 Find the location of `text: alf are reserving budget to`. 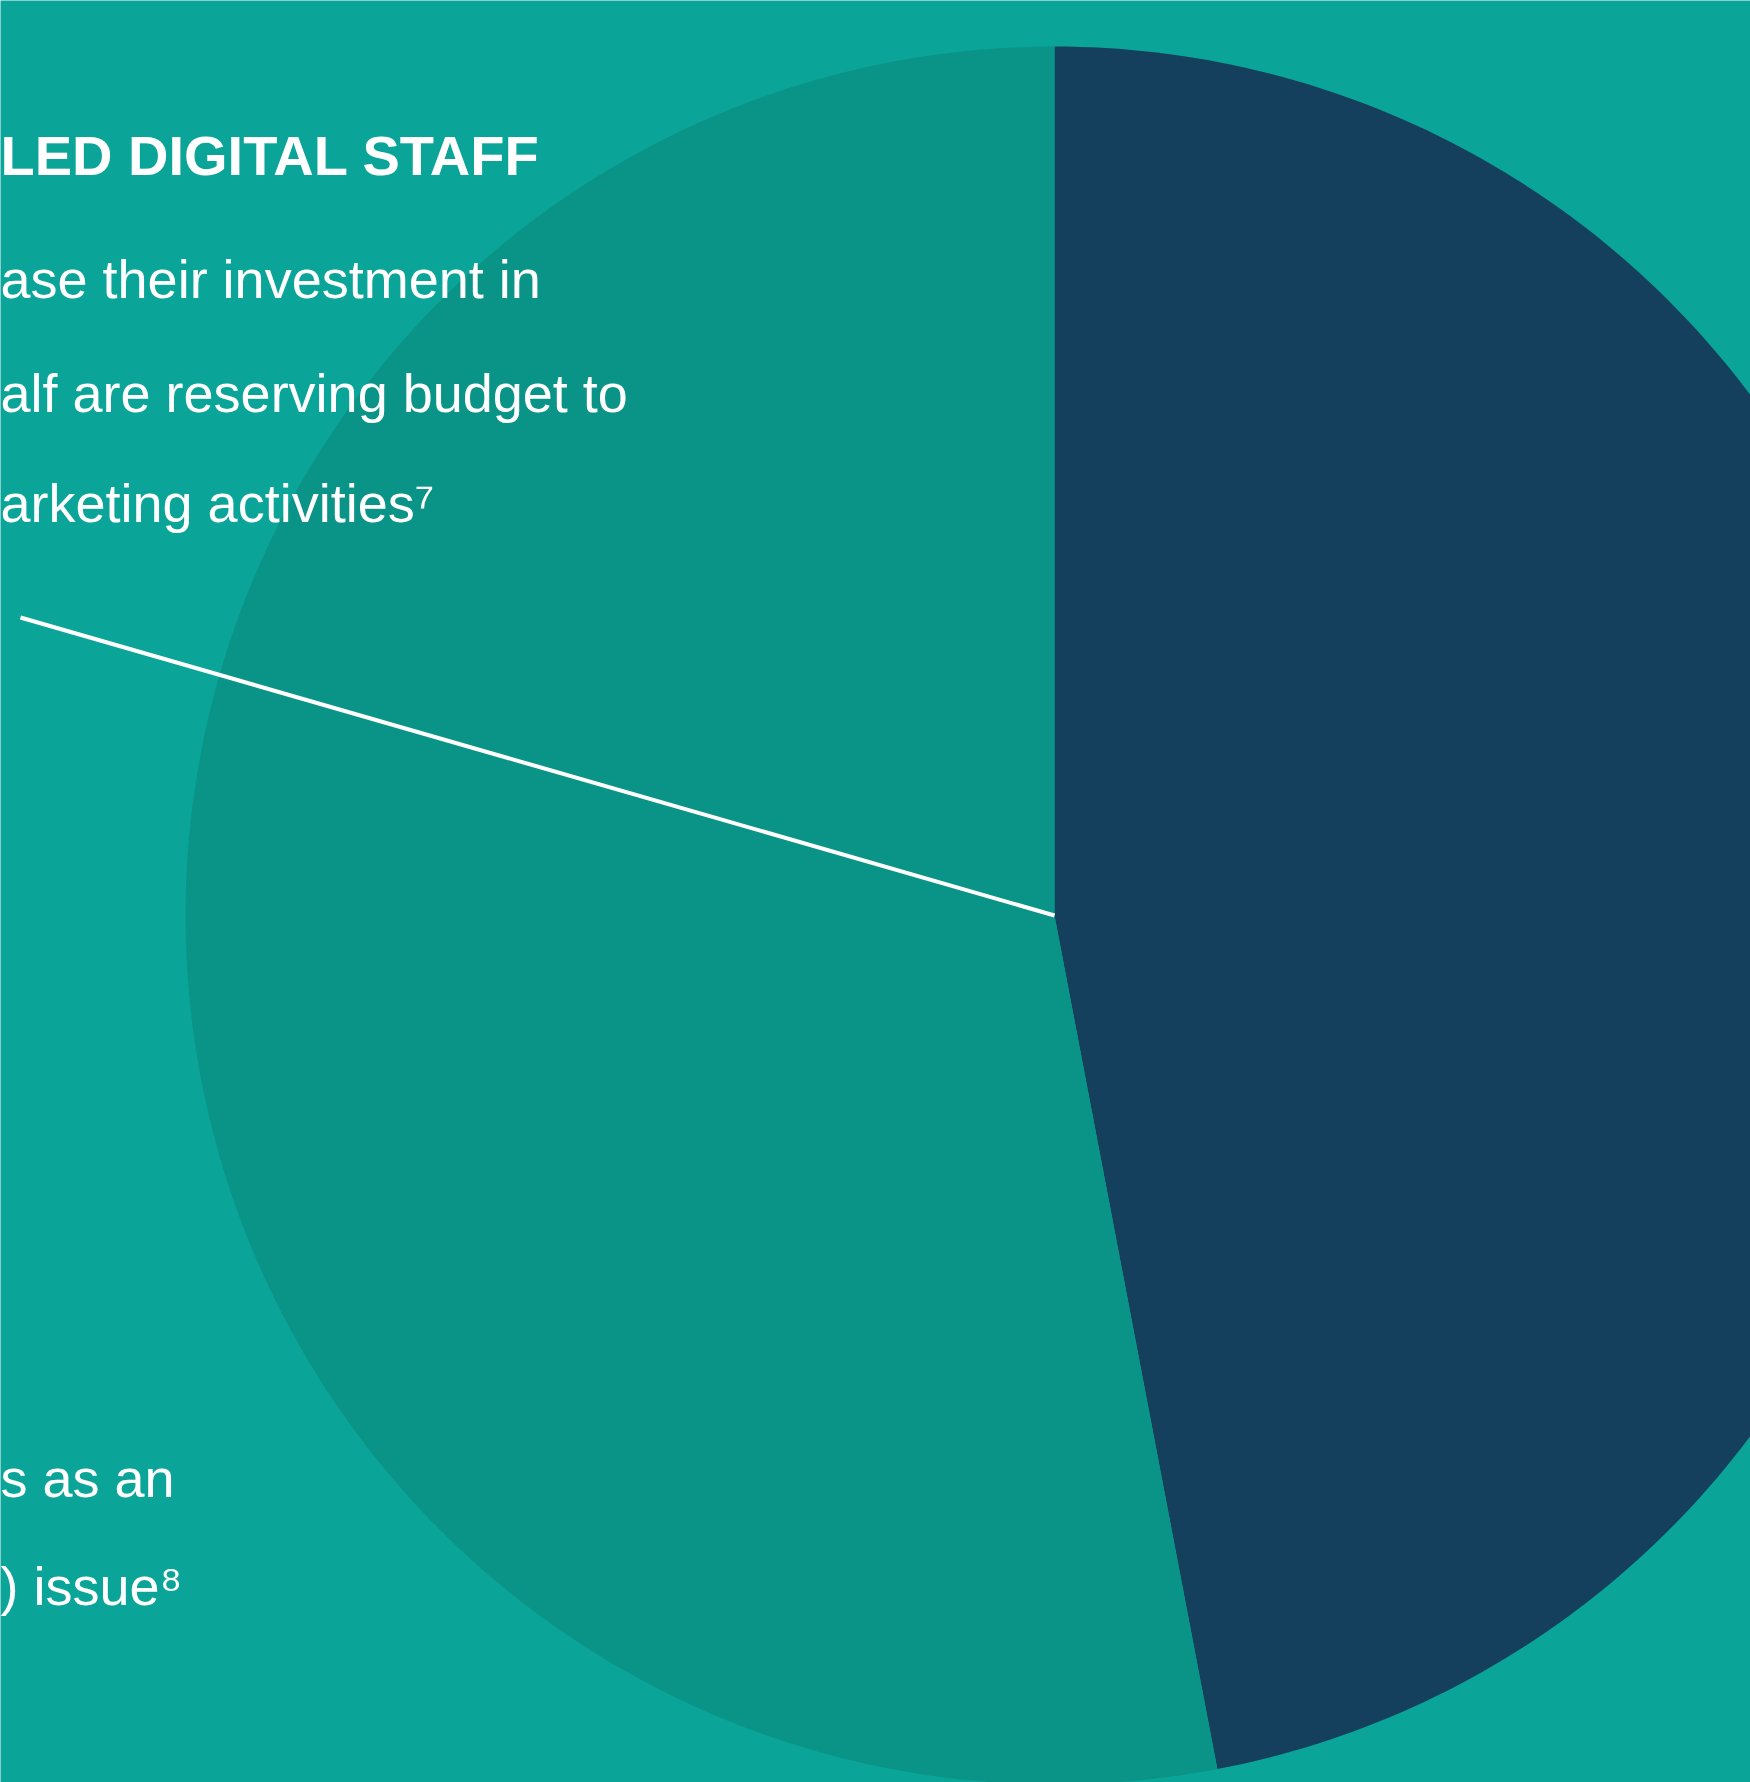

text: alf are reserving budget to is located at coordinates (314, 392).